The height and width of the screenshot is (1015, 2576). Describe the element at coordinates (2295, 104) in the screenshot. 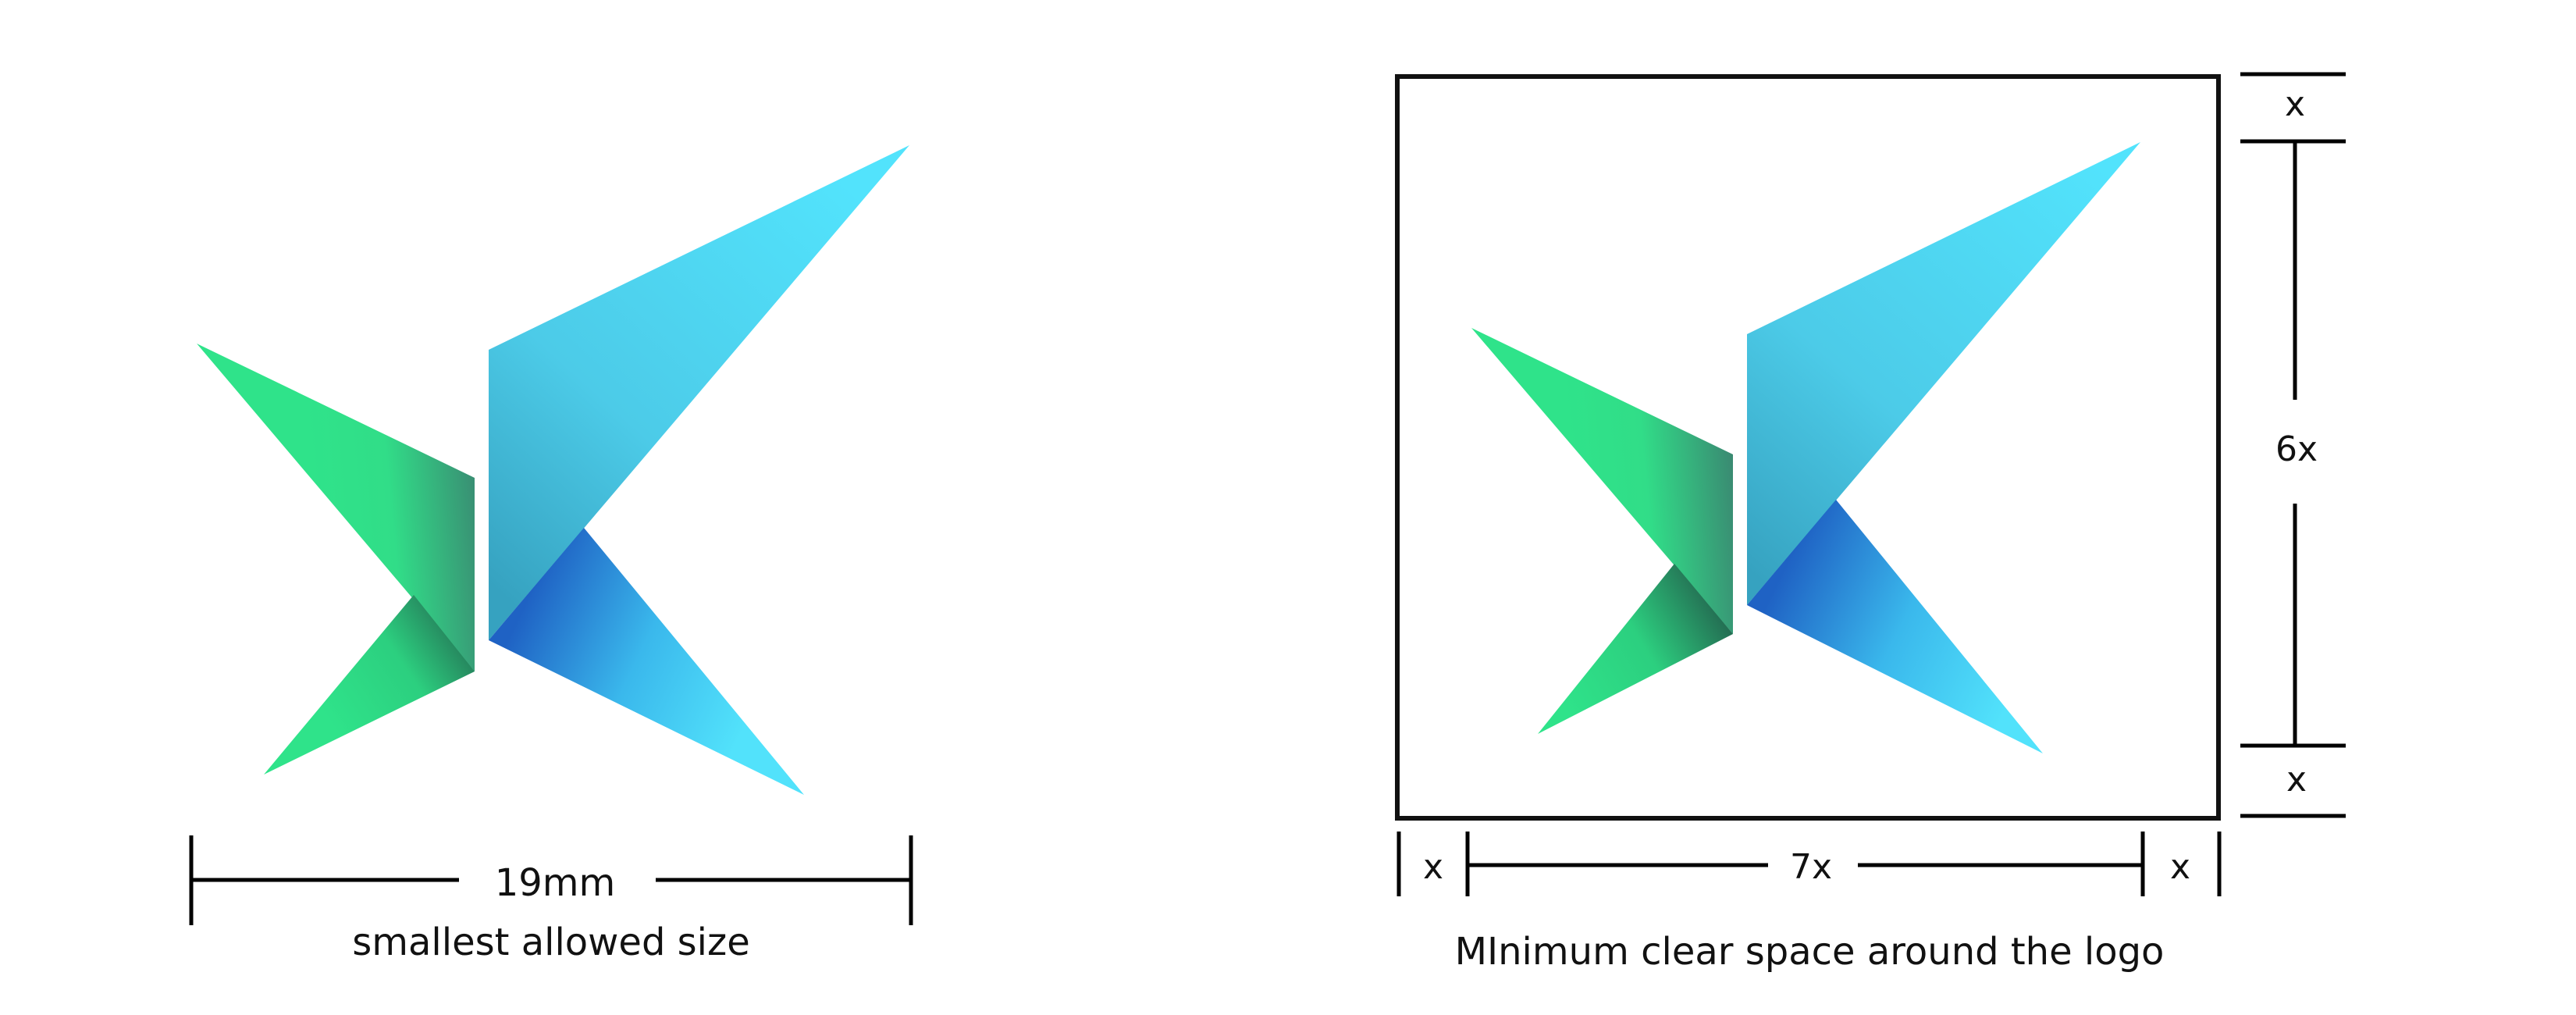

I see `top-margin-label: x` at that location.